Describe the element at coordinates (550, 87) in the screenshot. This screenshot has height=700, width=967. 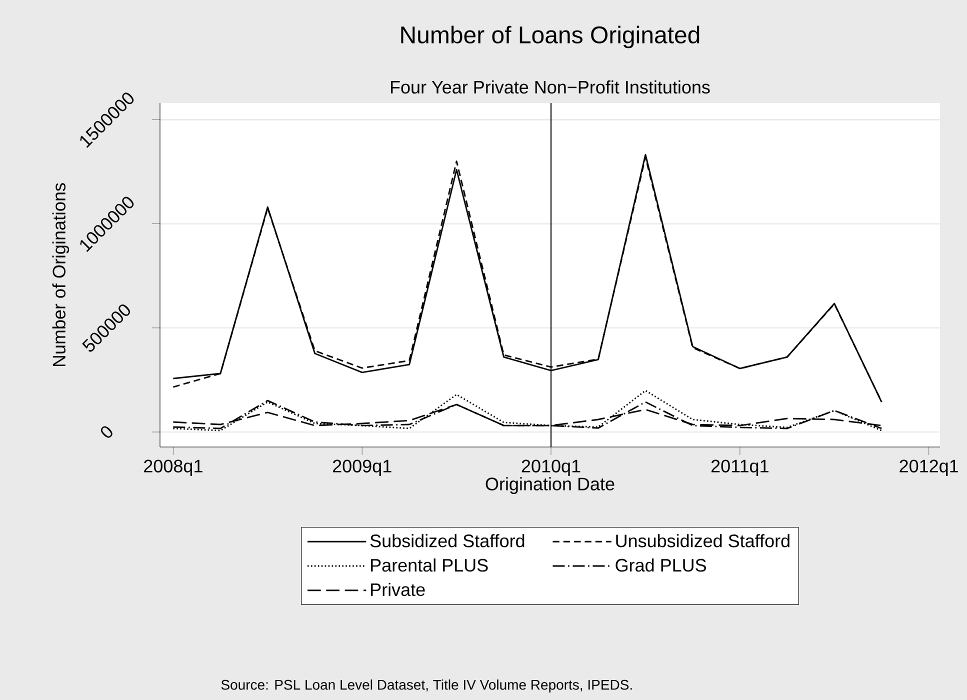
I see `chart-subtitle: Four Year Private Non−Profit Institutions` at that location.